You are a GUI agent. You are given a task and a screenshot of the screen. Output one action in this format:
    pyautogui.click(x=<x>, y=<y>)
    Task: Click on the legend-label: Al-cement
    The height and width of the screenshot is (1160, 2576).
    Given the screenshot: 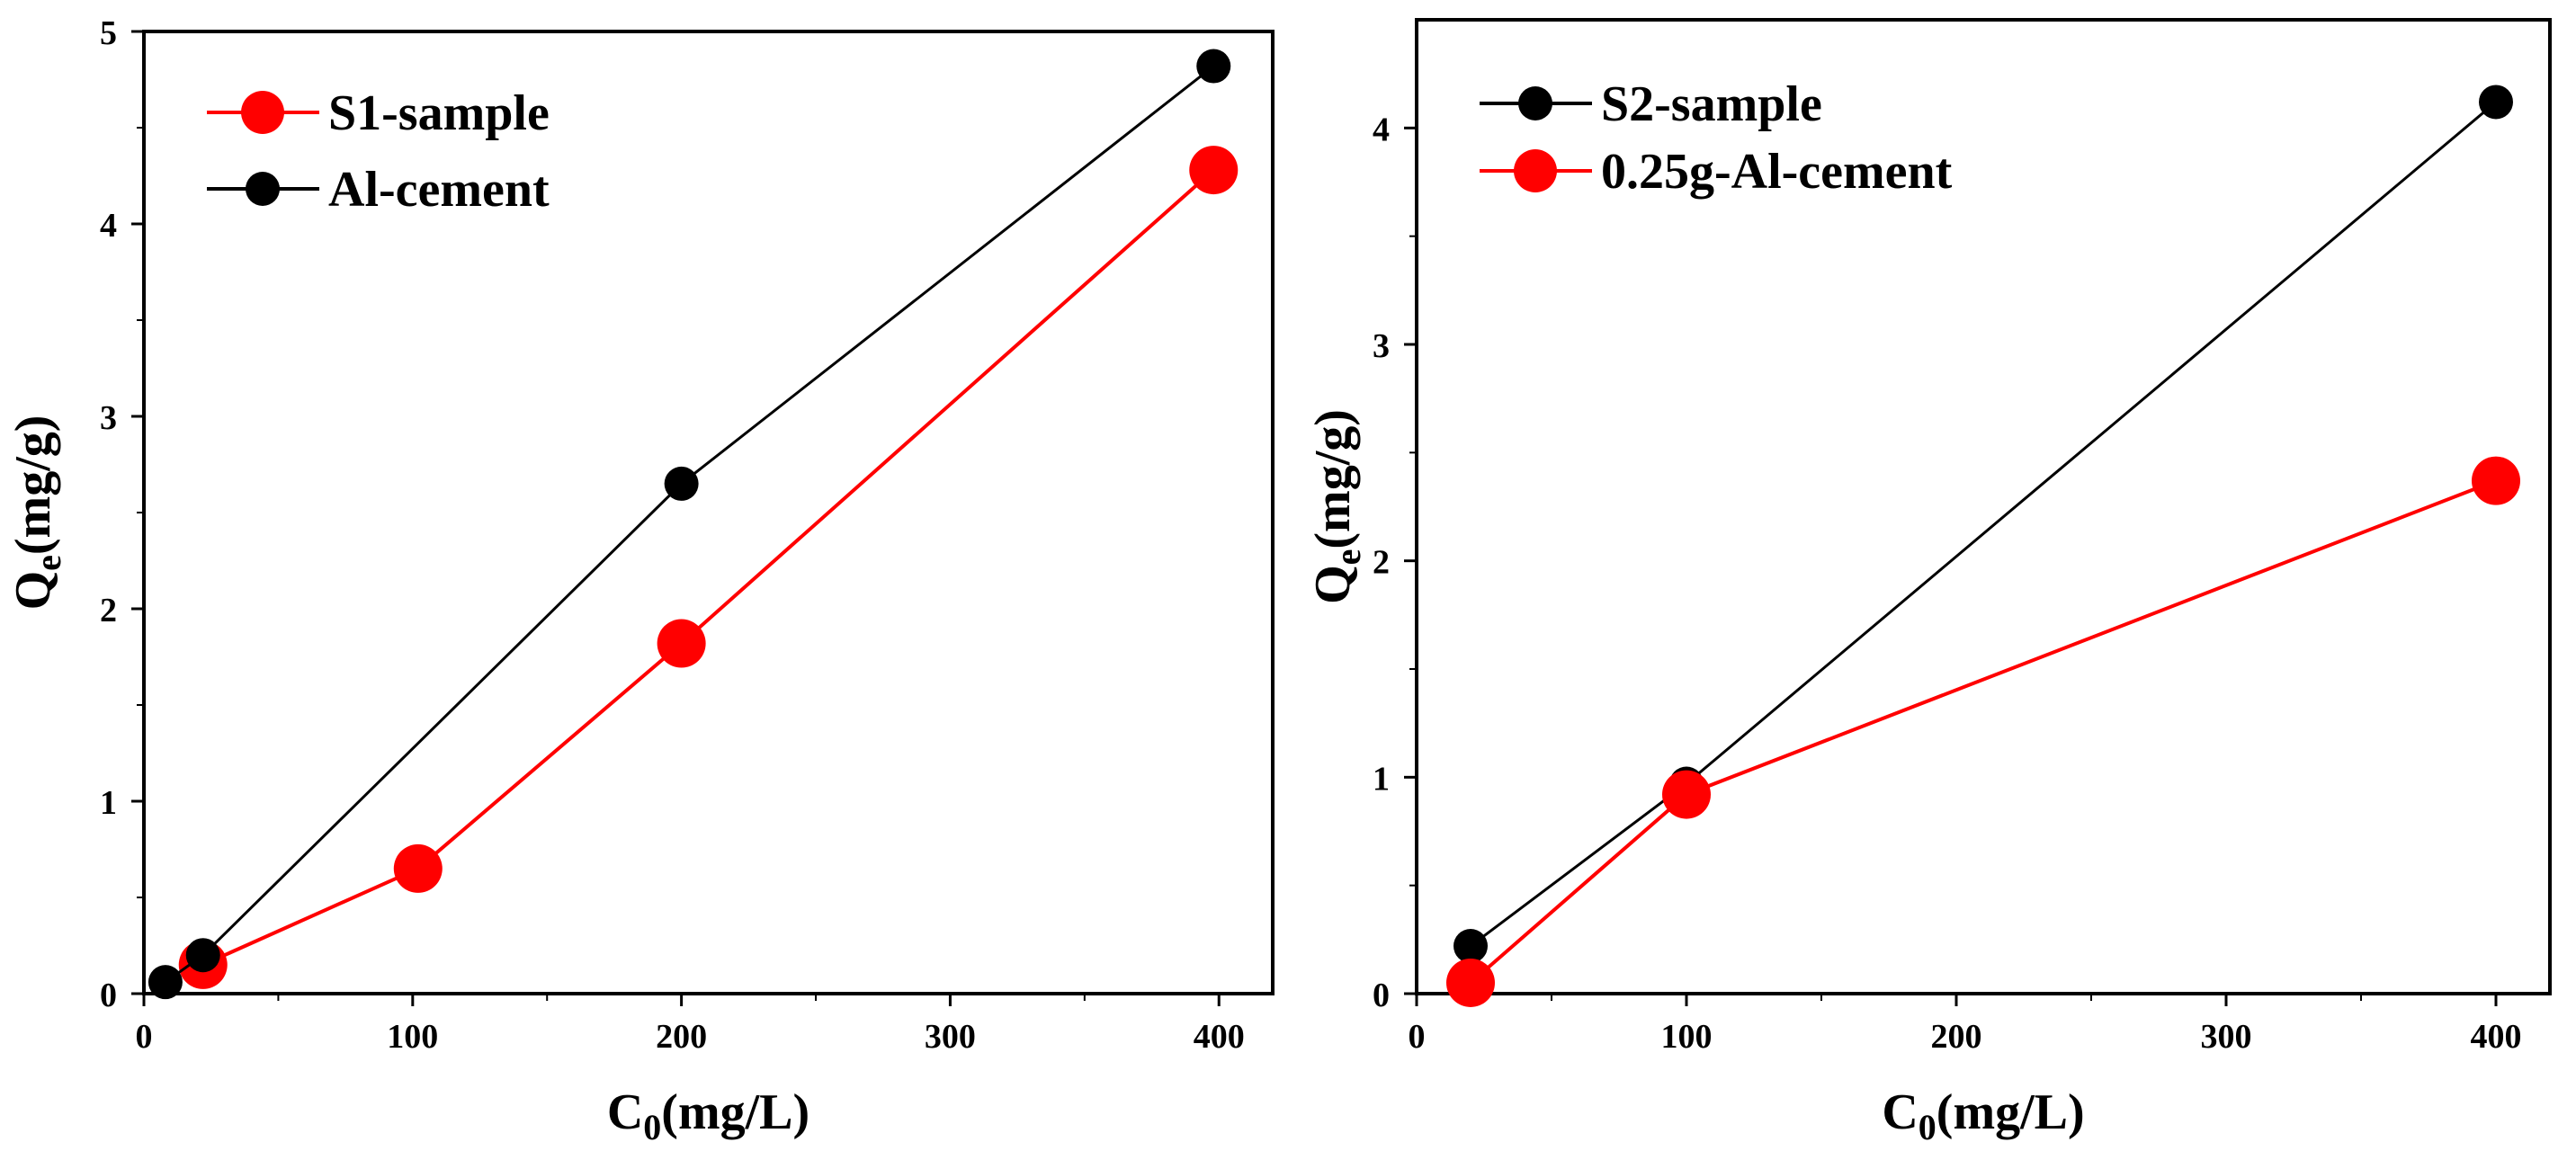 What is the action you would take?
    pyautogui.click(x=439, y=190)
    